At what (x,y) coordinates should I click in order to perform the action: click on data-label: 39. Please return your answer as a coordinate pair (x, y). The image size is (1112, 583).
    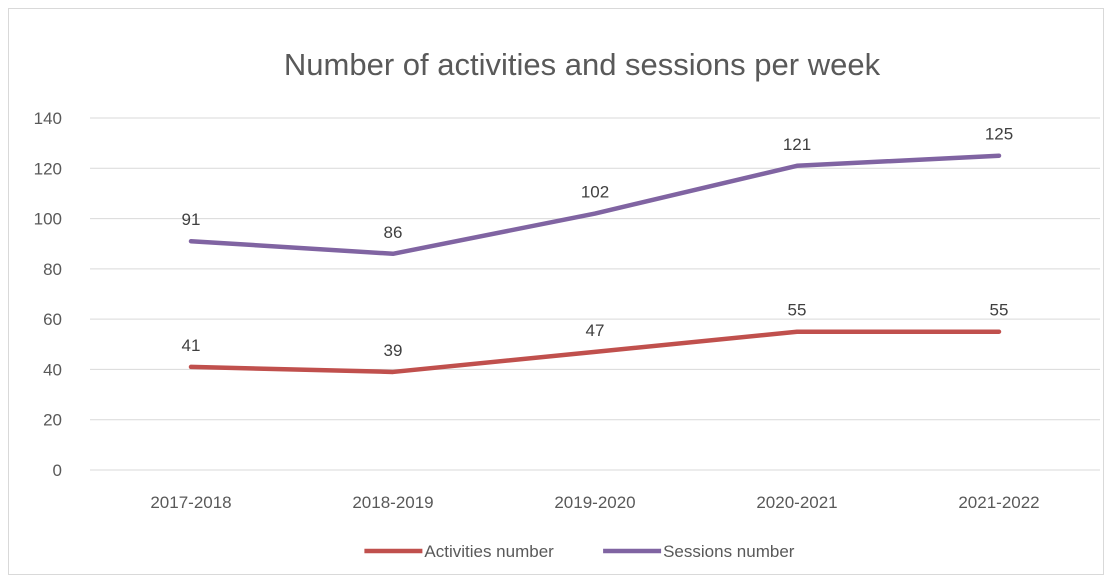
    Looking at the image, I should click on (393, 350).